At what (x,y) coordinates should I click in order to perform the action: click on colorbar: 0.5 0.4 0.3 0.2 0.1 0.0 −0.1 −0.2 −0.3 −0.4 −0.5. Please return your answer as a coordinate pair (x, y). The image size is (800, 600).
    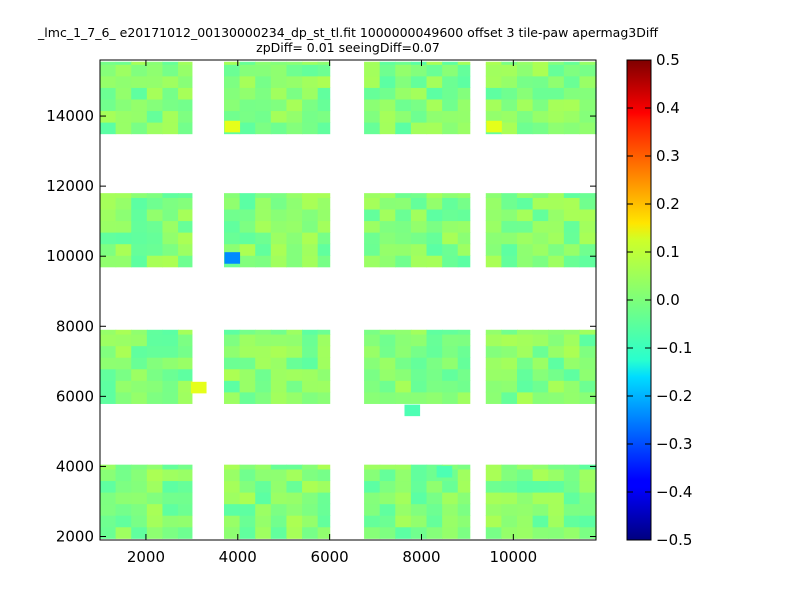
    Looking at the image, I should click on (659, 300).